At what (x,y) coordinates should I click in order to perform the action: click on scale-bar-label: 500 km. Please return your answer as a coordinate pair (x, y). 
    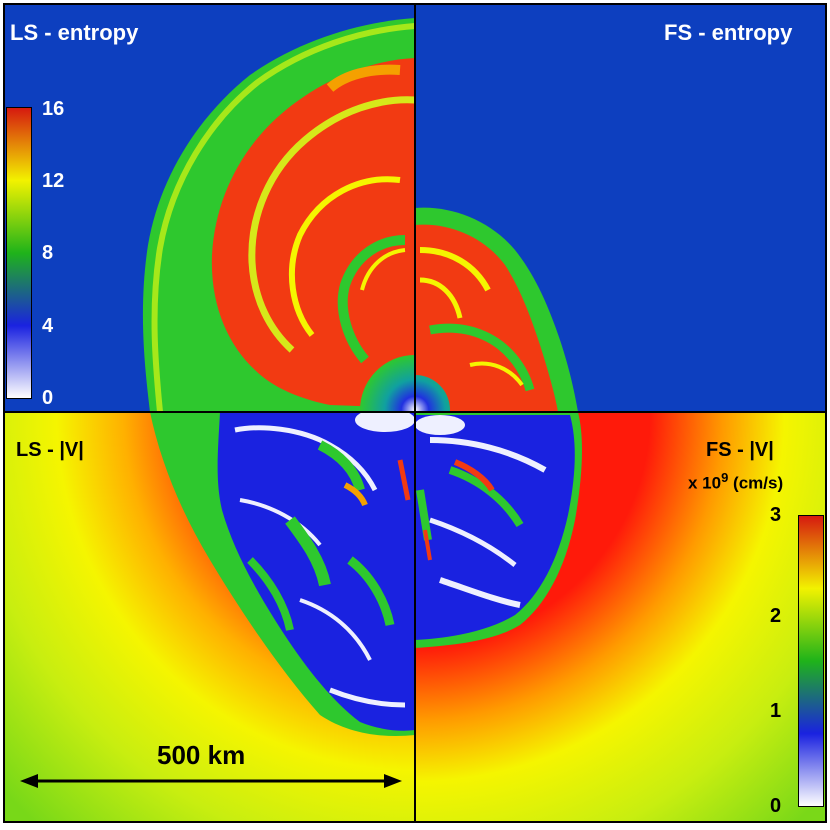
    Looking at the image, I should click on (201, 755).